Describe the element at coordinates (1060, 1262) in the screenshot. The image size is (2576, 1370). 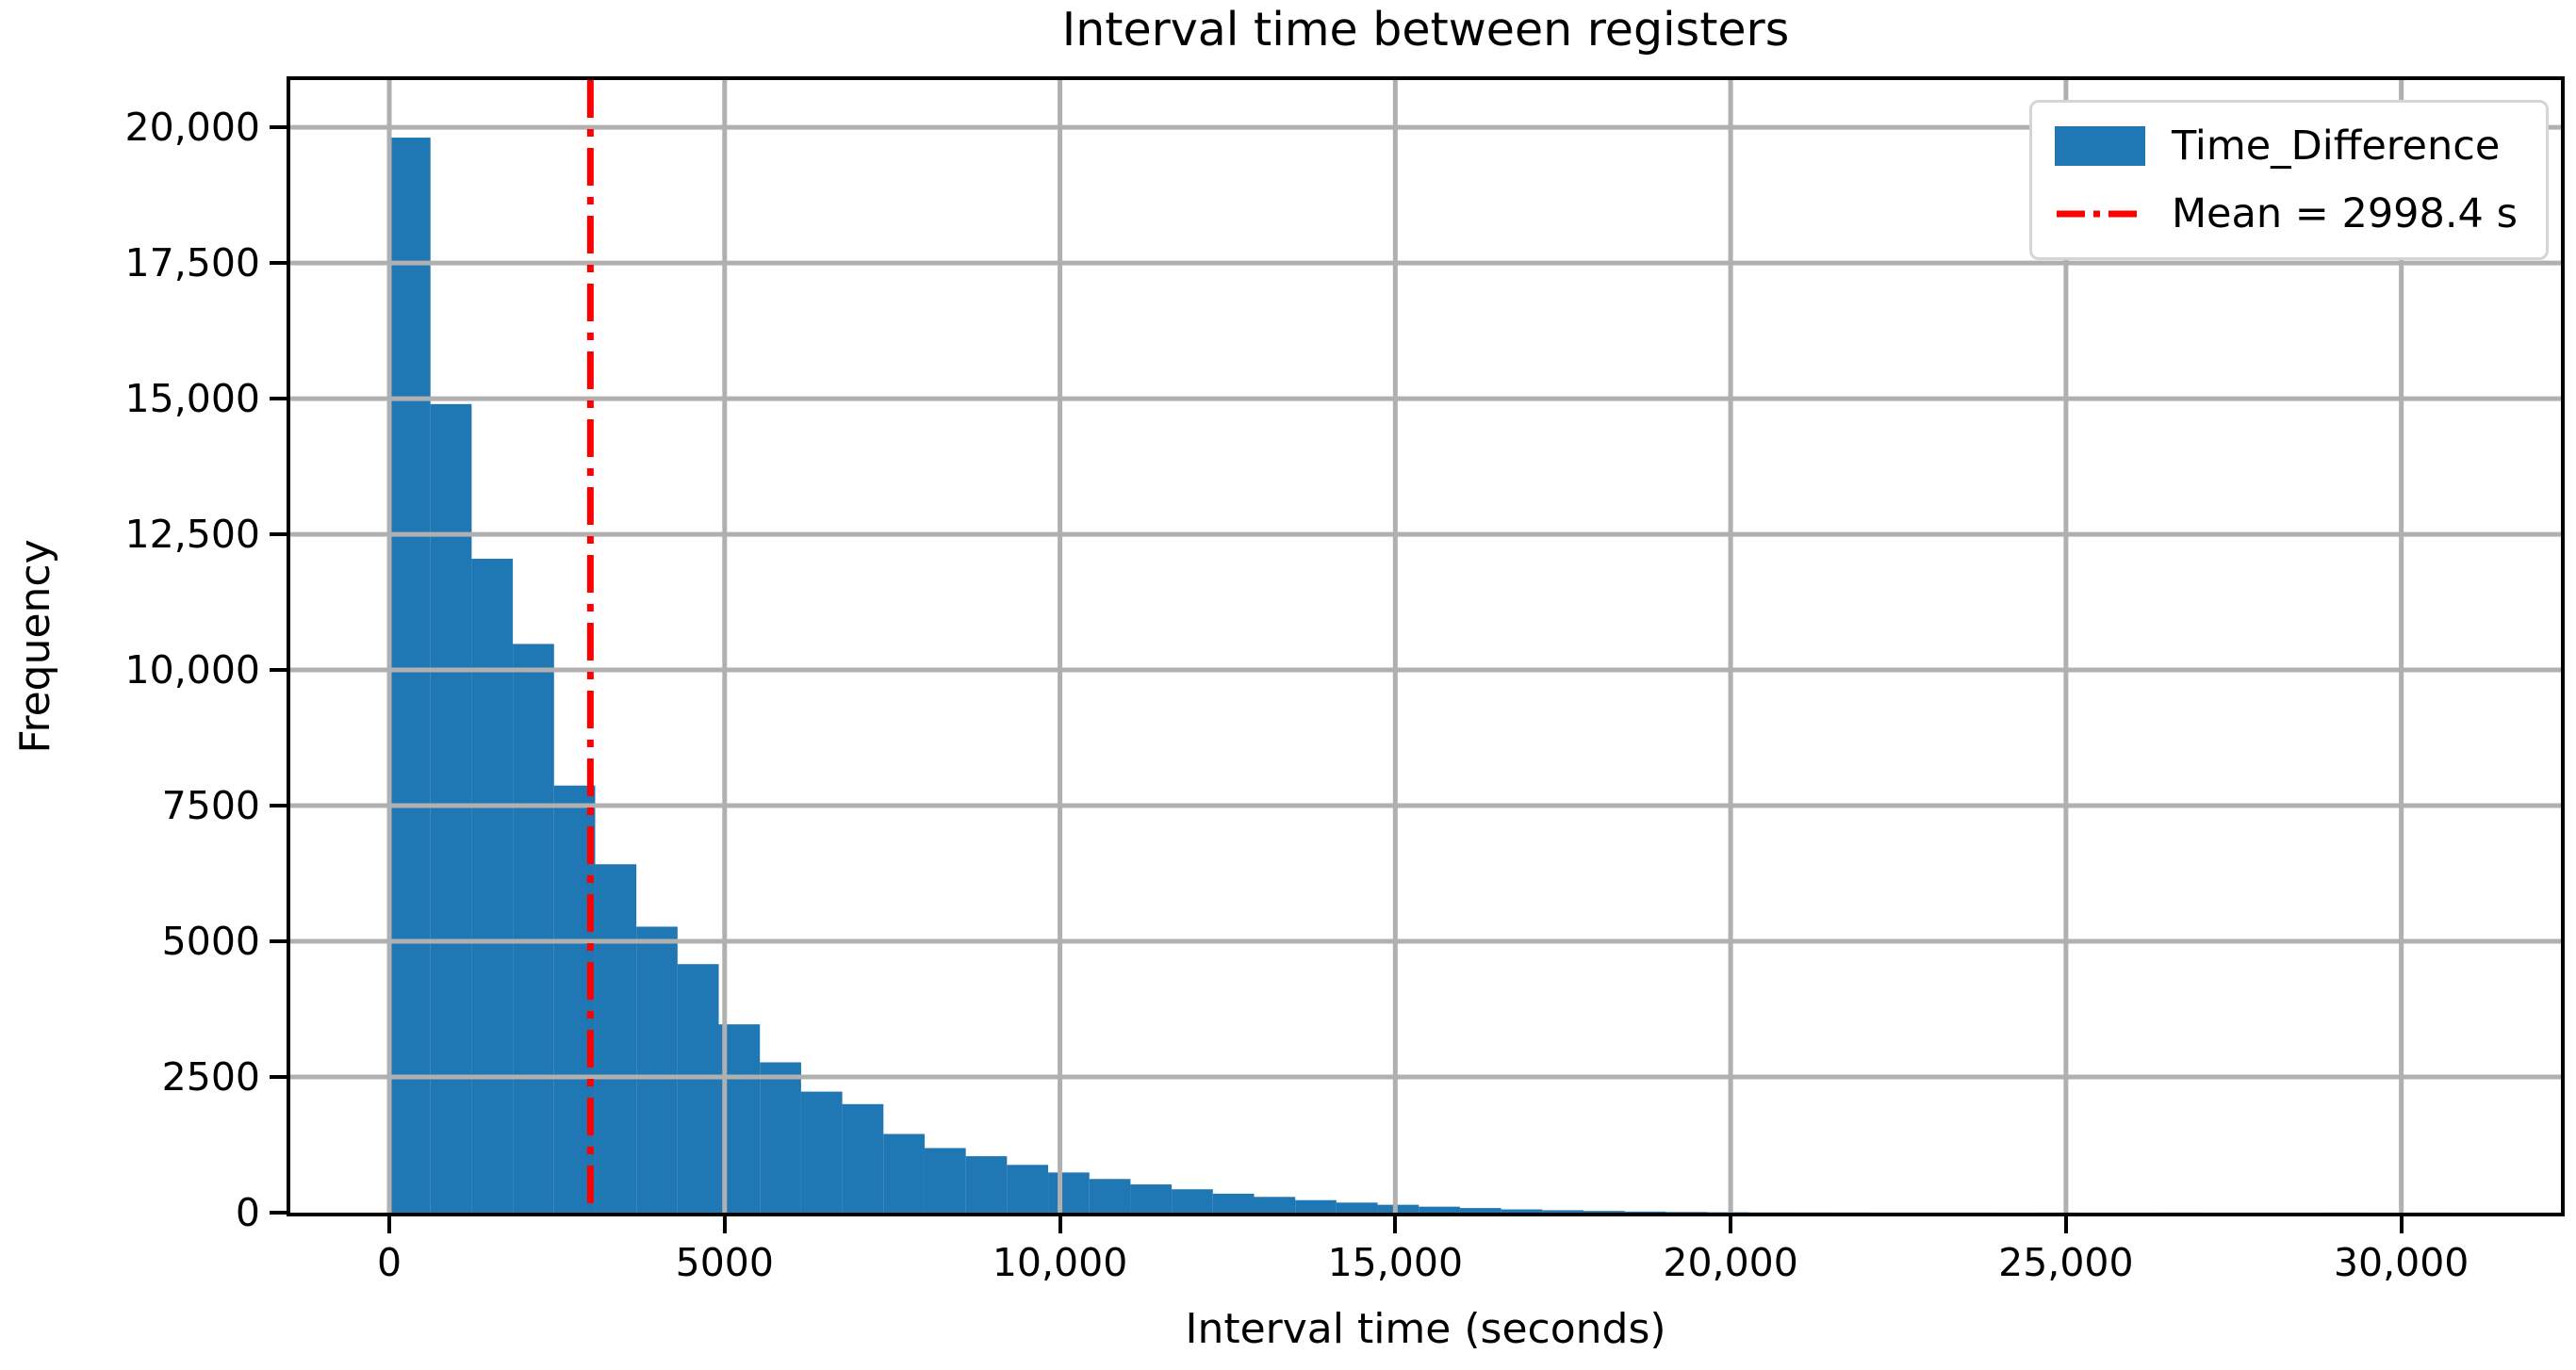
I see `x-tick-label: 10,000` at that location.